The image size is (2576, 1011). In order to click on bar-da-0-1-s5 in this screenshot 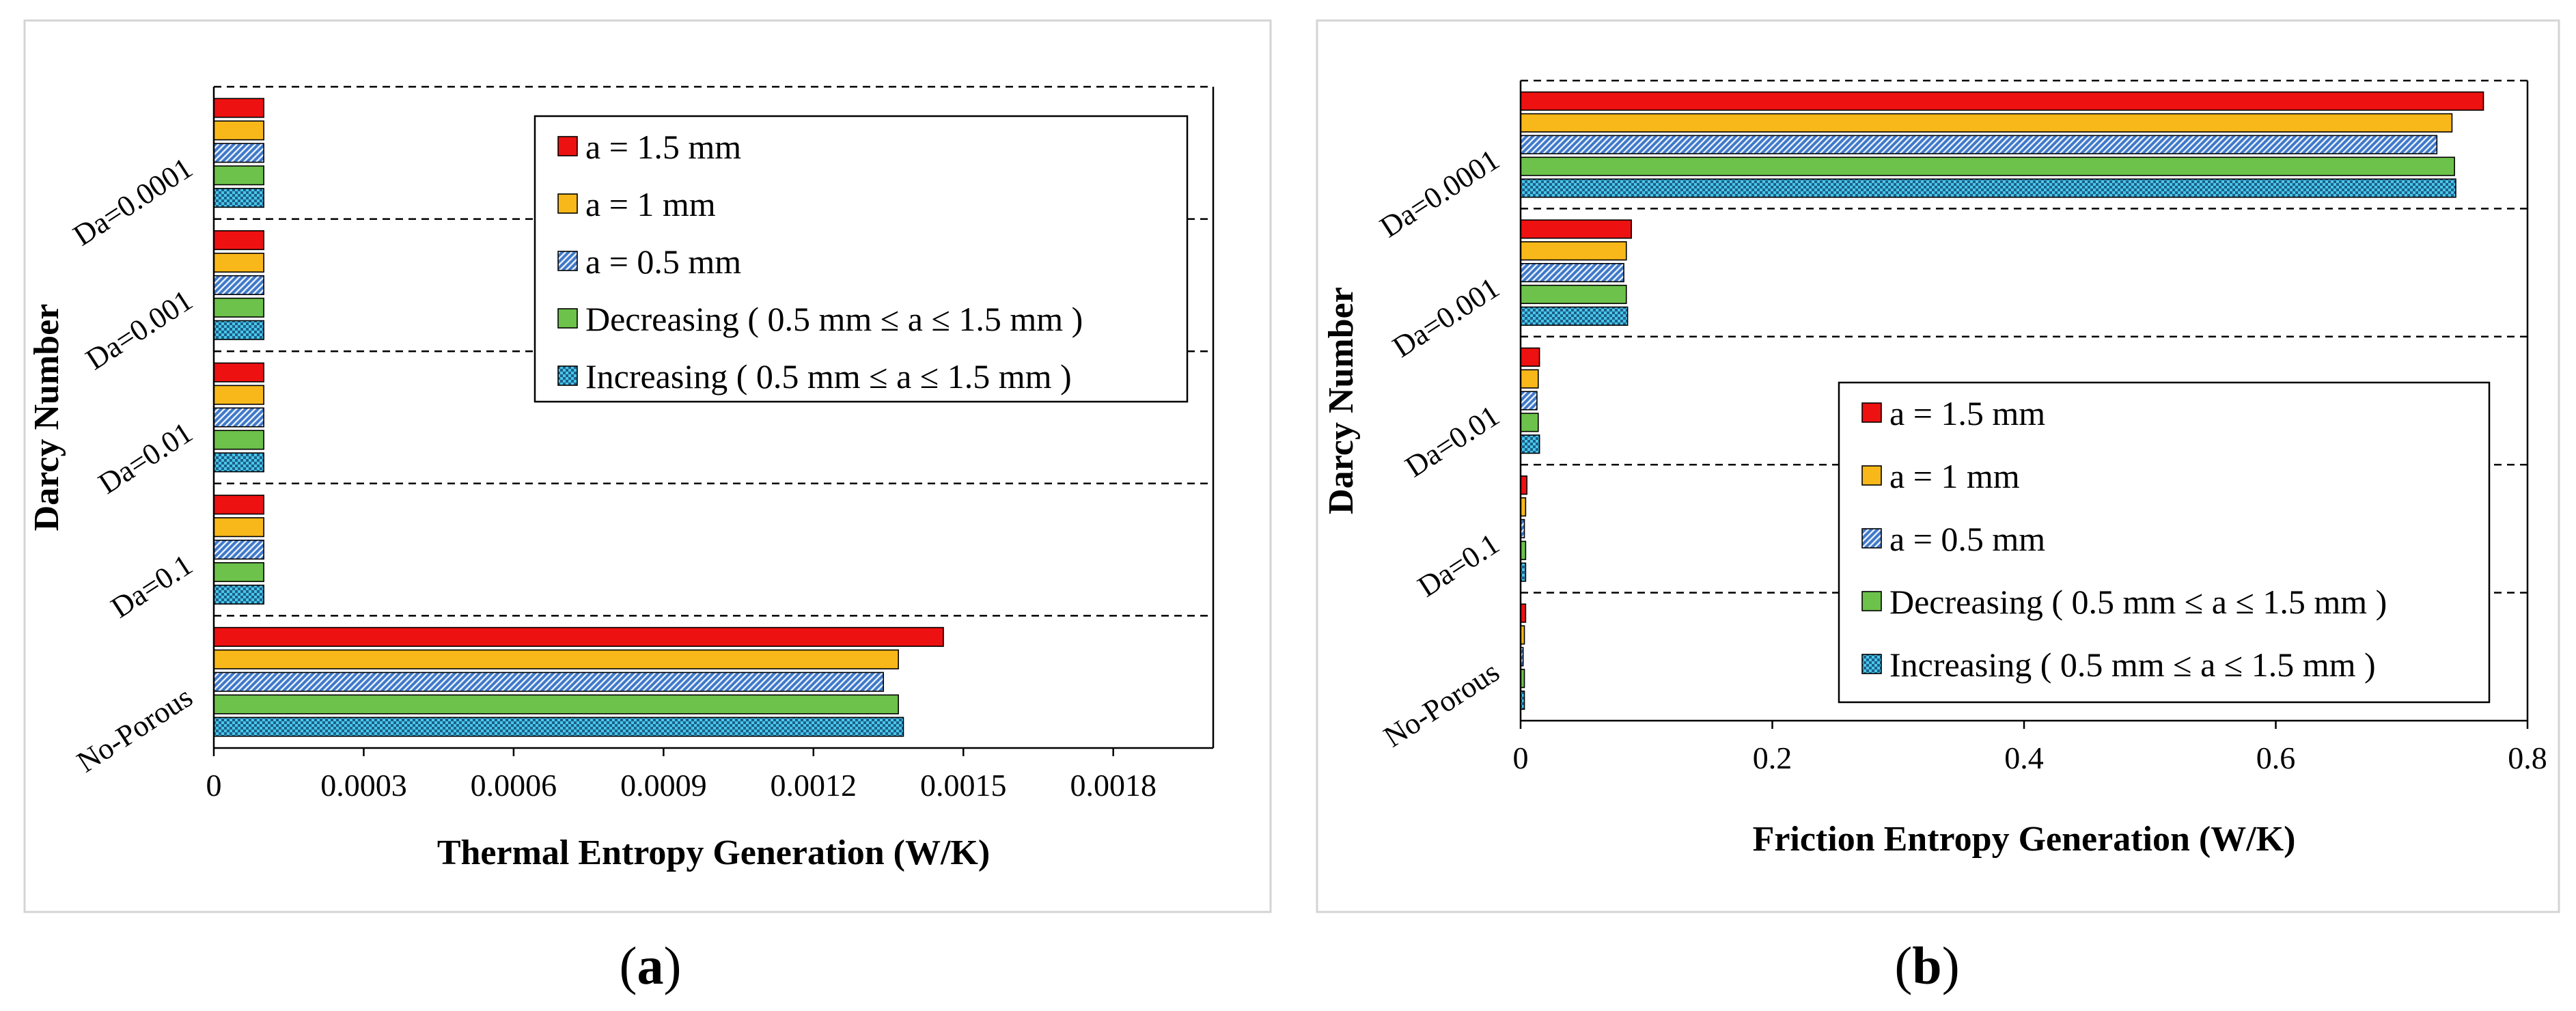, I will do `click(239, 594)`.